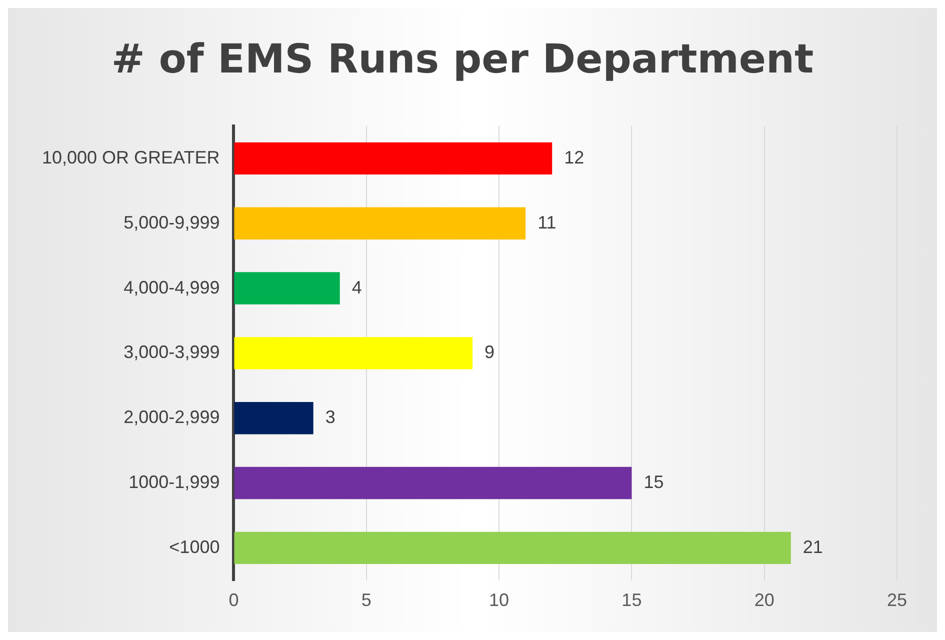 Image resolution: width=945 pixels, height=640 pixels. Describe the element at coordinates (172, 417) in the screenshot. I see `y-tick-label: 2,000-2,999` at that location.